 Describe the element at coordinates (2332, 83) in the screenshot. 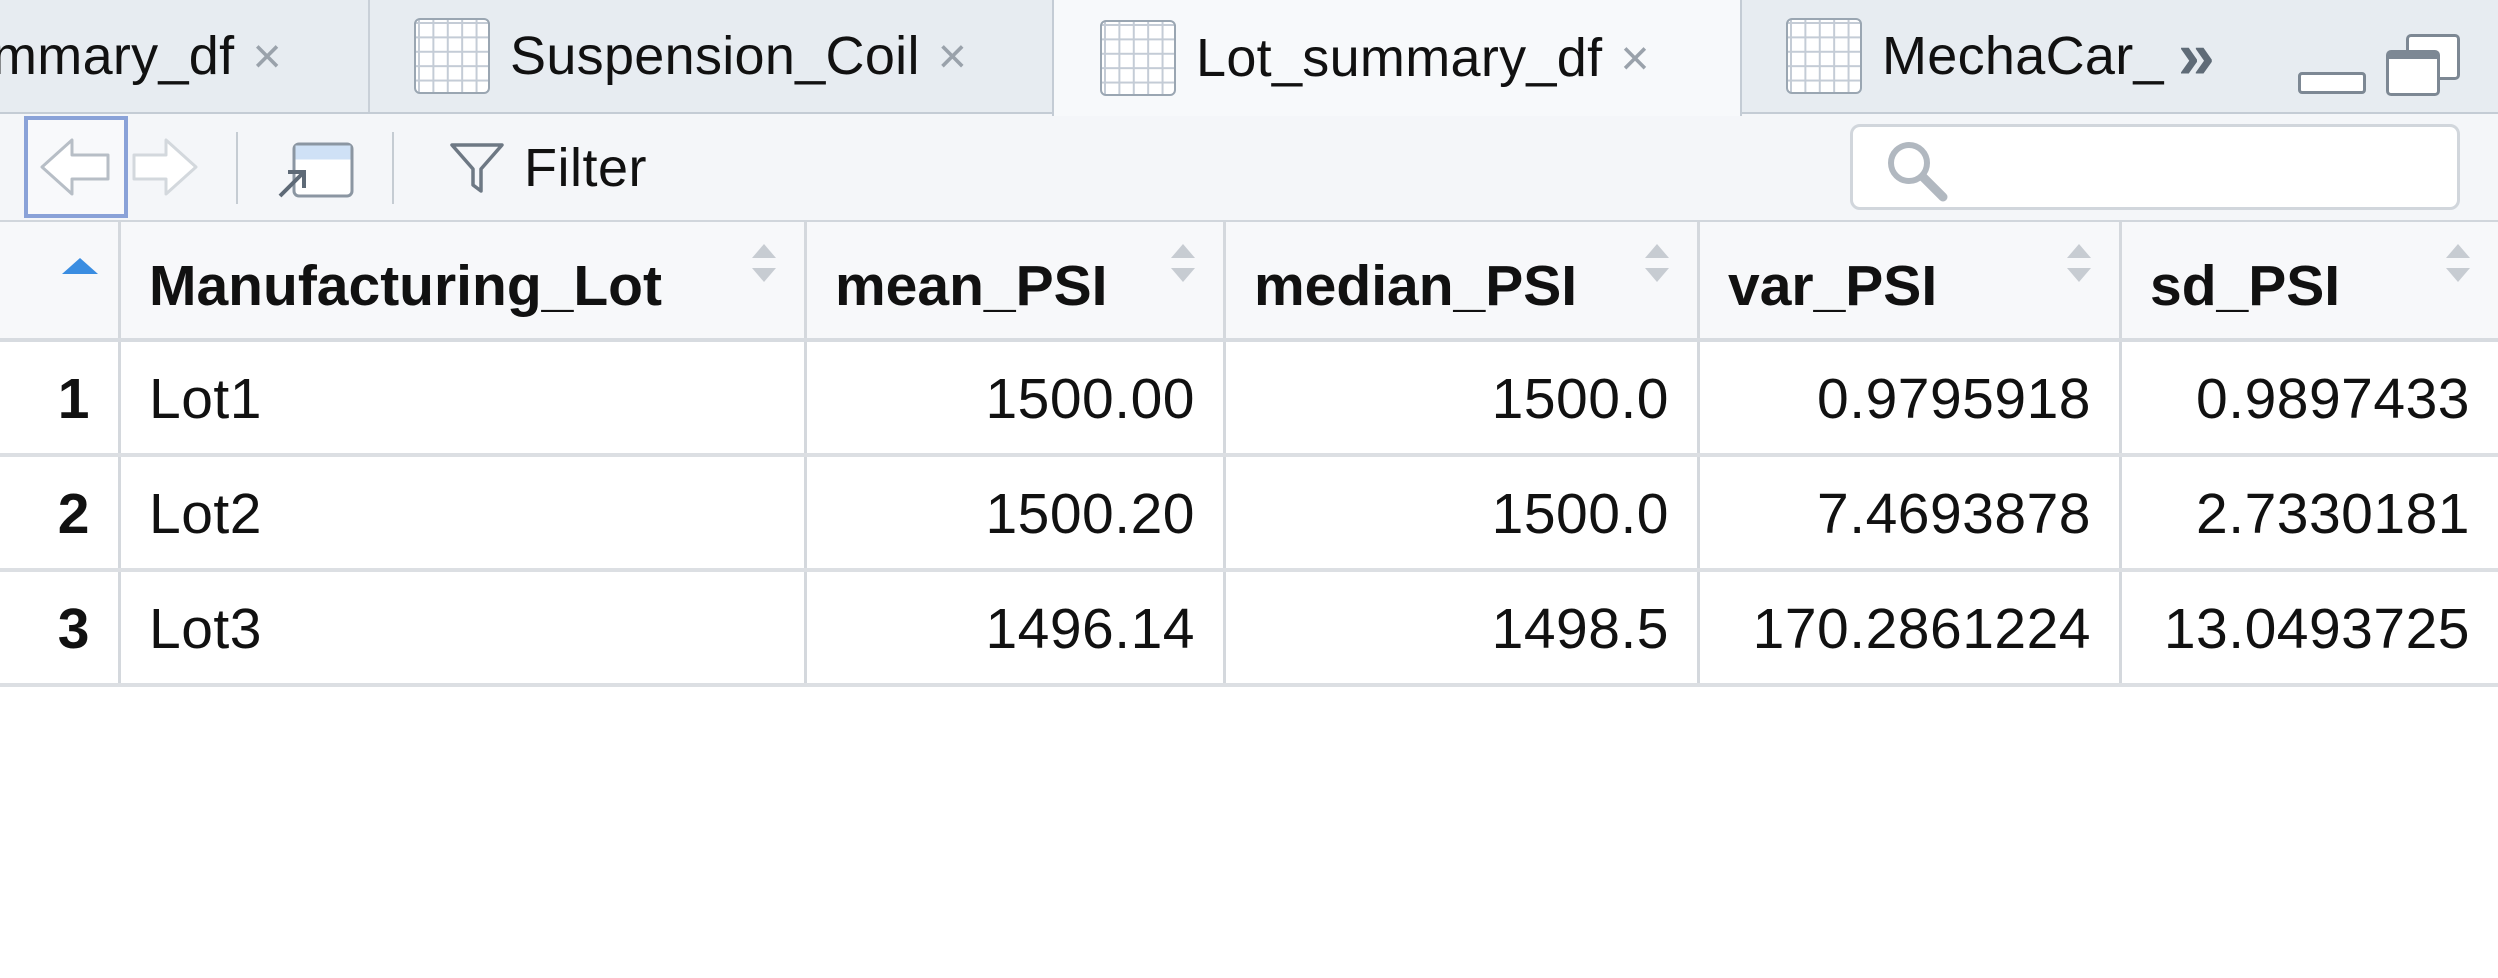

I see `minimize-pane-icon` at that location.